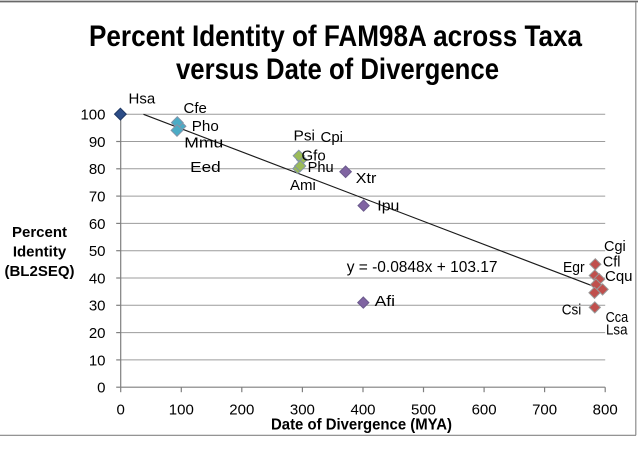  I want to click on svg-text: 90, so click(97, 142).